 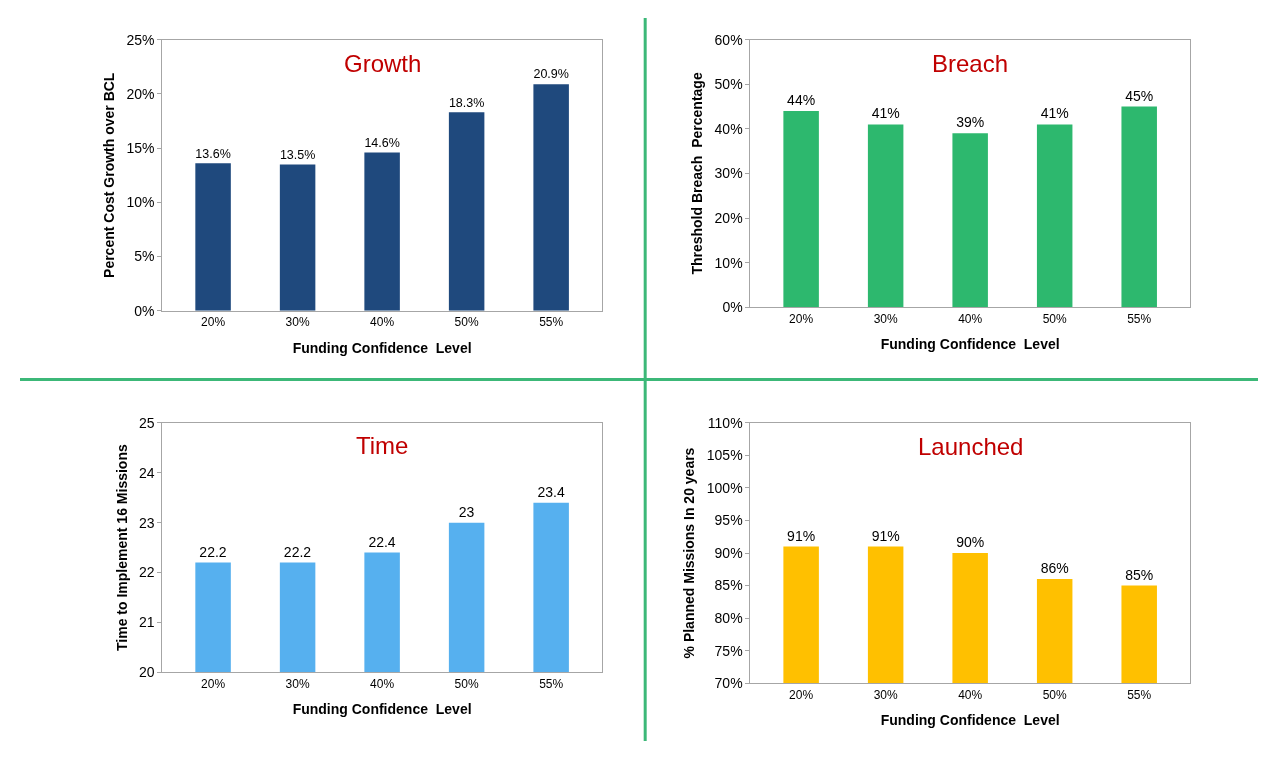 What do you see at coordinates (728, 650) in the screenshot?
I see `y-tick-label: 75%` at bounding box center [728, 650].